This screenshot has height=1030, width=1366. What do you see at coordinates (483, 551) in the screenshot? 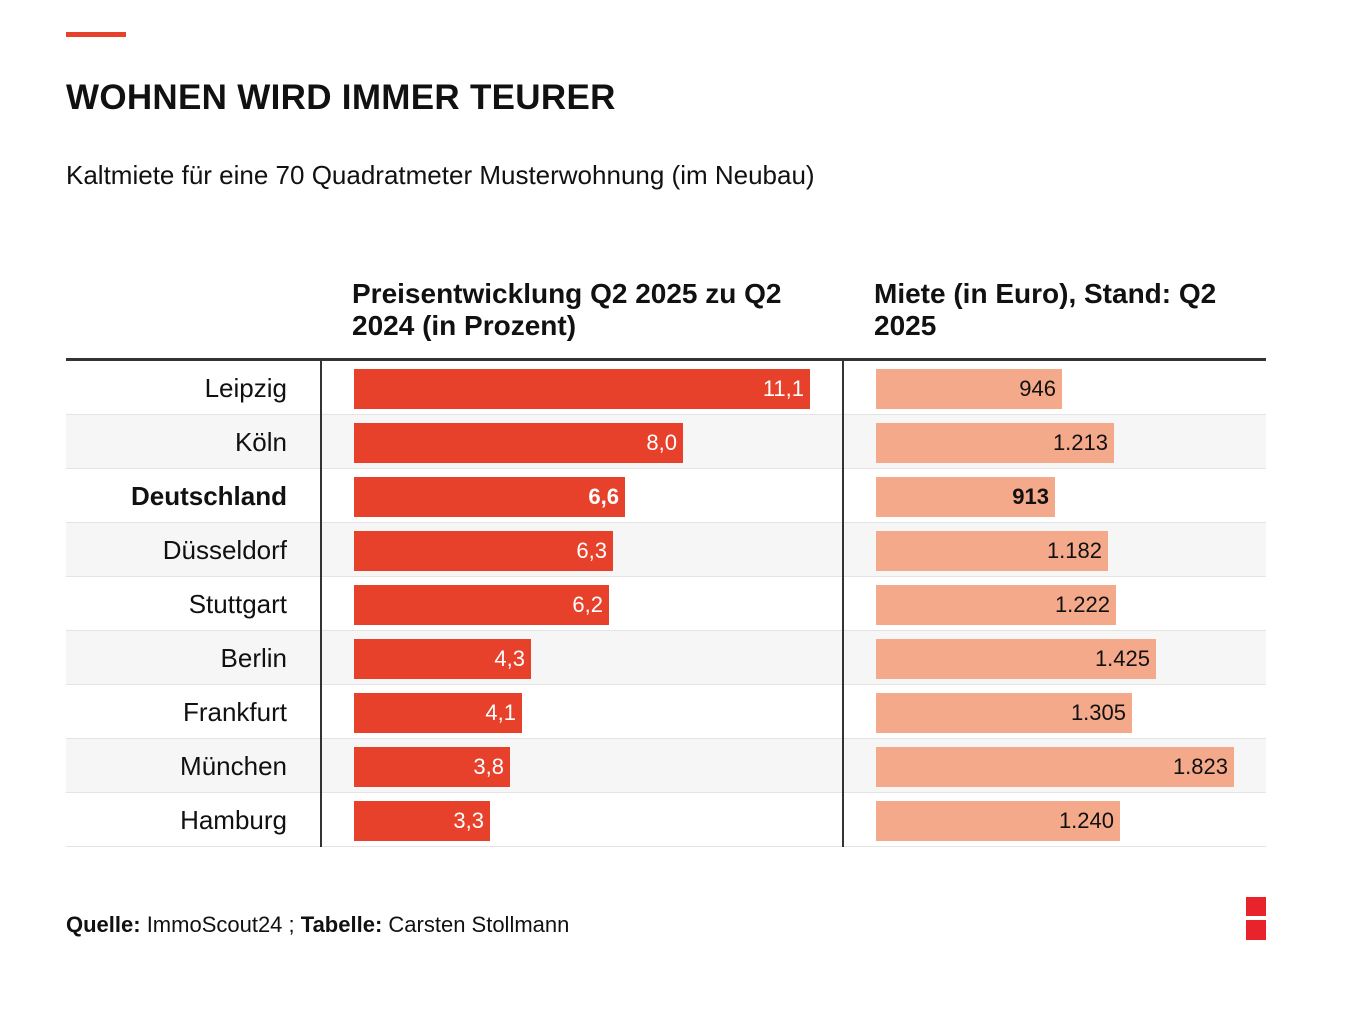
I see `bar-price-change: 6,3` at bounding box center [483, 551].